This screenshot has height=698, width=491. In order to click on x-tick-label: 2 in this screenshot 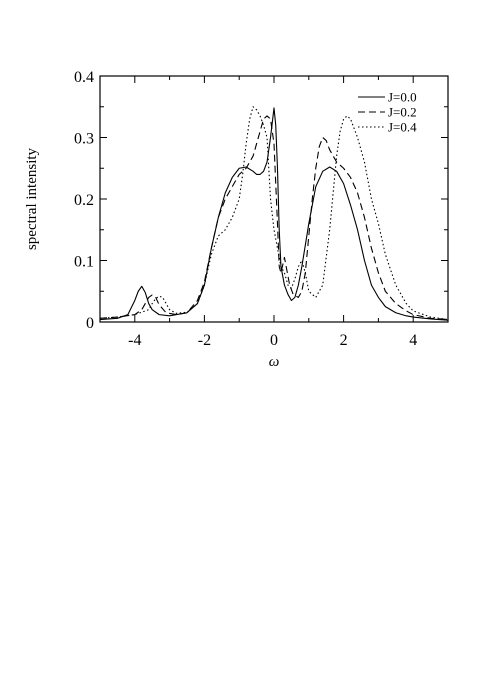, I will do `click(344, 340)`.